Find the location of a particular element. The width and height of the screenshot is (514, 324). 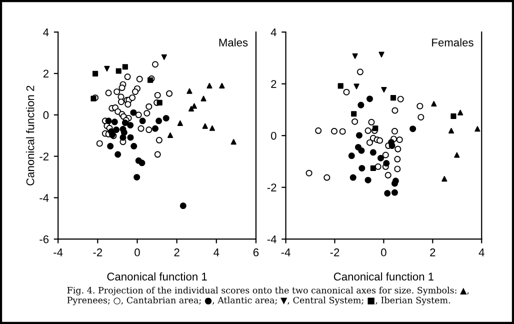

chart-title: Males is located at coordinates (233, 42).